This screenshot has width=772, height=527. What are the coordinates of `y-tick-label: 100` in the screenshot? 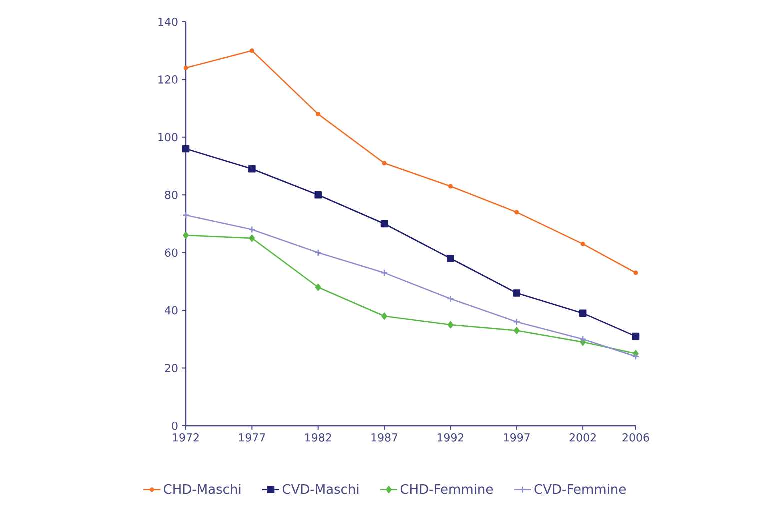 It's located at (168, 137).